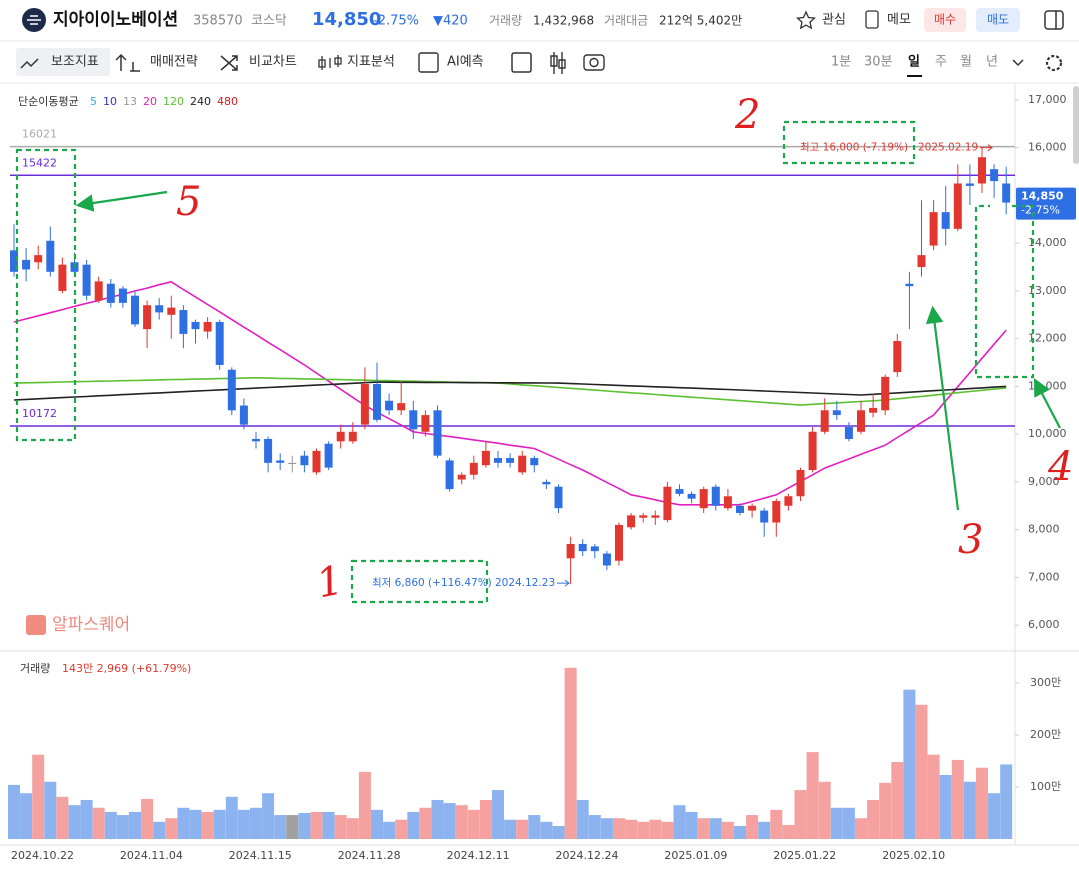 The image size is (1079, 875). Describe the element at coordinates (914, 62) in the screenshot. I see `timeframe-active: 일` at that location.